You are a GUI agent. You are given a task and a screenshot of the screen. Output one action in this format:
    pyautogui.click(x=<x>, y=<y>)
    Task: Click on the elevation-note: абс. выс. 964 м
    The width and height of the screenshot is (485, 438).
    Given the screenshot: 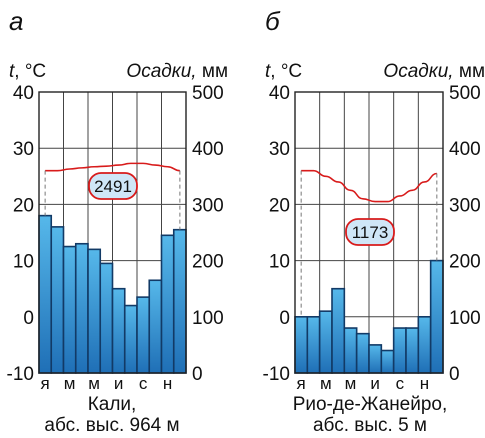 What is the action you would take?
    pyautogui.click(x=111, y=425)
    